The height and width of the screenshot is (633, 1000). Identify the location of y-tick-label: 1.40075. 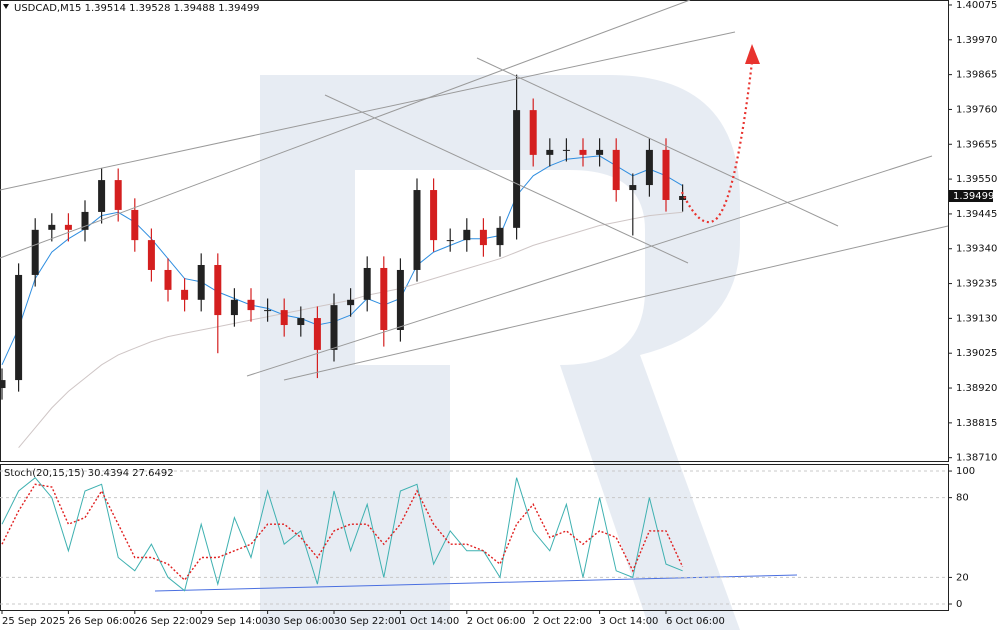
(976, 5).